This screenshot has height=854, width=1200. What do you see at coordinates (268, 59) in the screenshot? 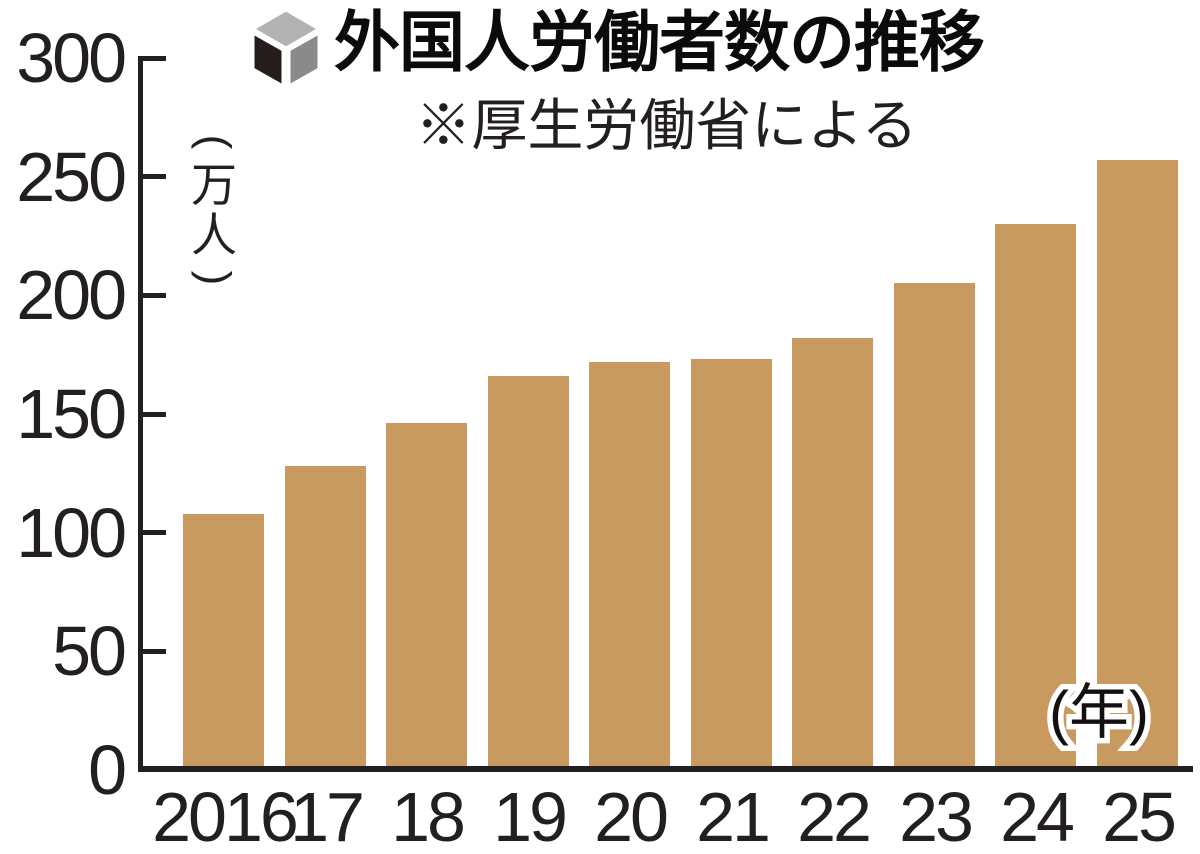
I see `cube-left-face` at bounding box center [268, 59].